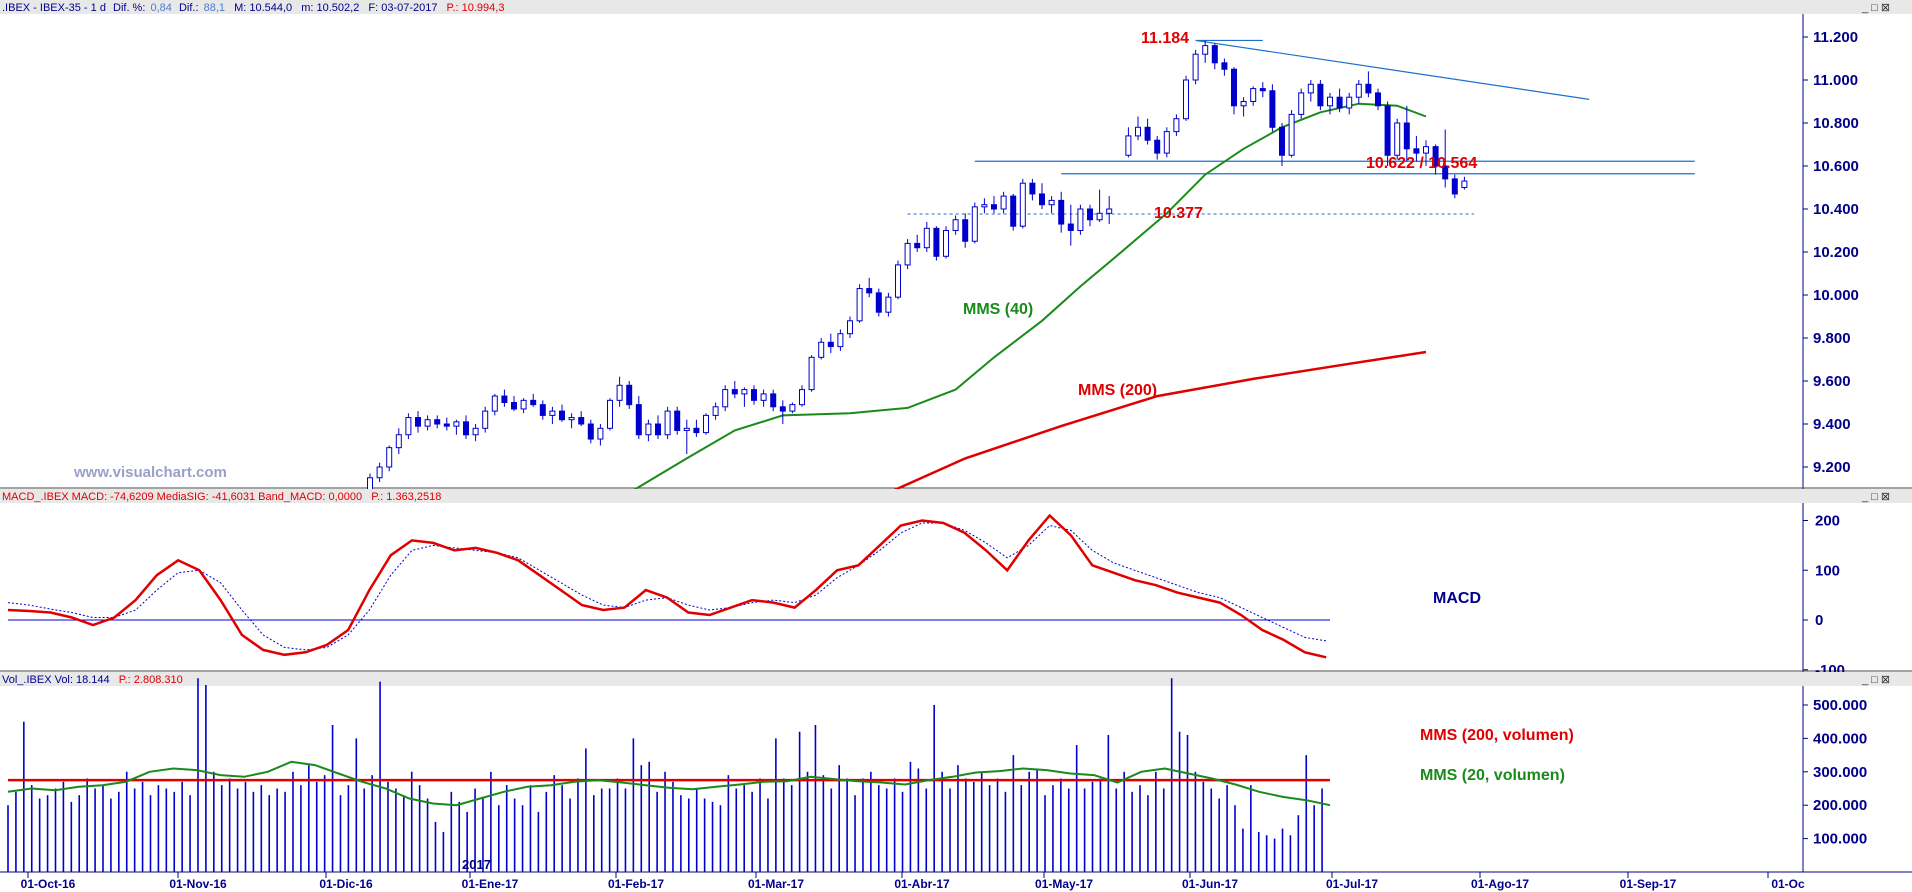 Image resolution: width=1912 pixels, height=892 pixels. I want to click on x-tick-label: 01-Jun-17, so click(1210, 884).